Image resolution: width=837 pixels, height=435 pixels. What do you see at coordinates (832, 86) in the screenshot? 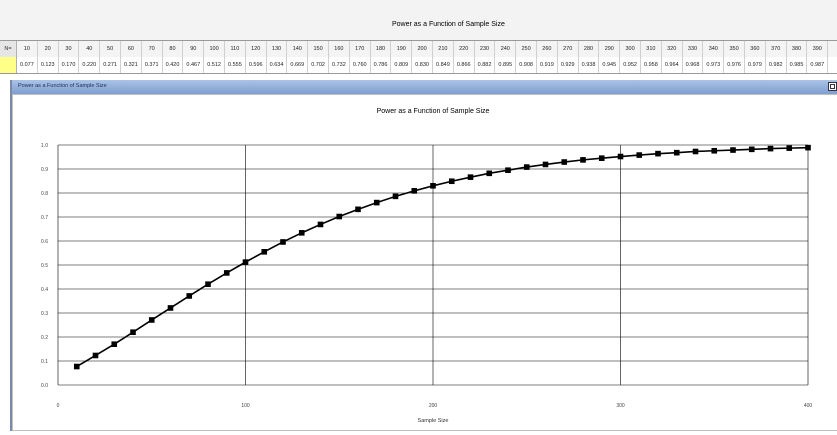
I see `window-restore-icon` at bounding box center [832, 86].